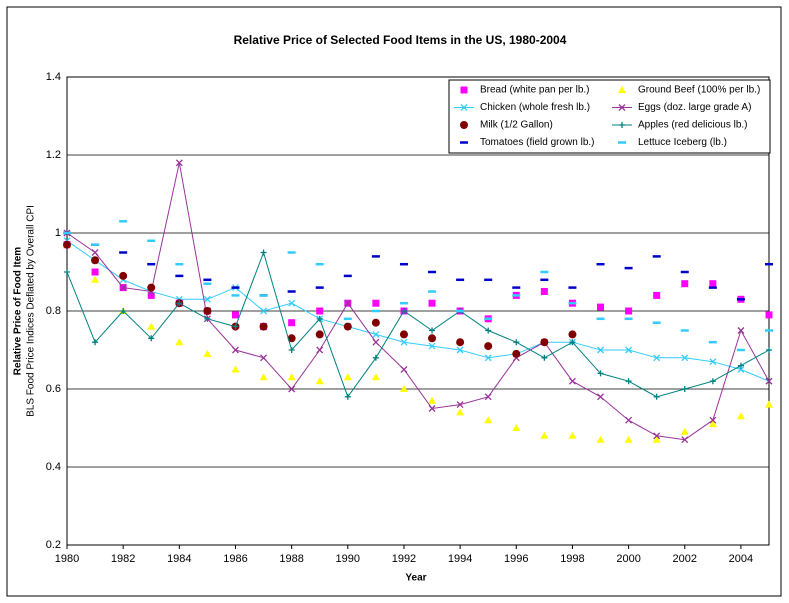 The width and height of the screenshot is (789, 603). I want to click on legend-box, so click(609, 116).